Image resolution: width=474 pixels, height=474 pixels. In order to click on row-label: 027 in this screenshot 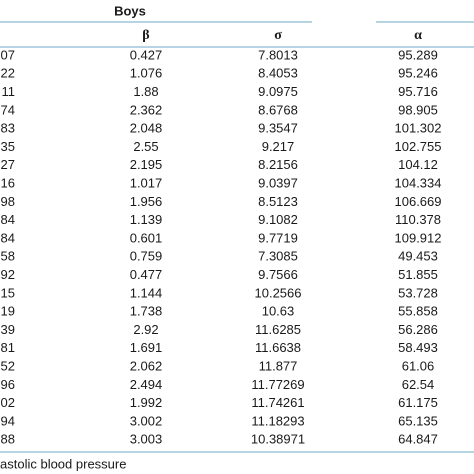, I will do `click(7, 164)`.